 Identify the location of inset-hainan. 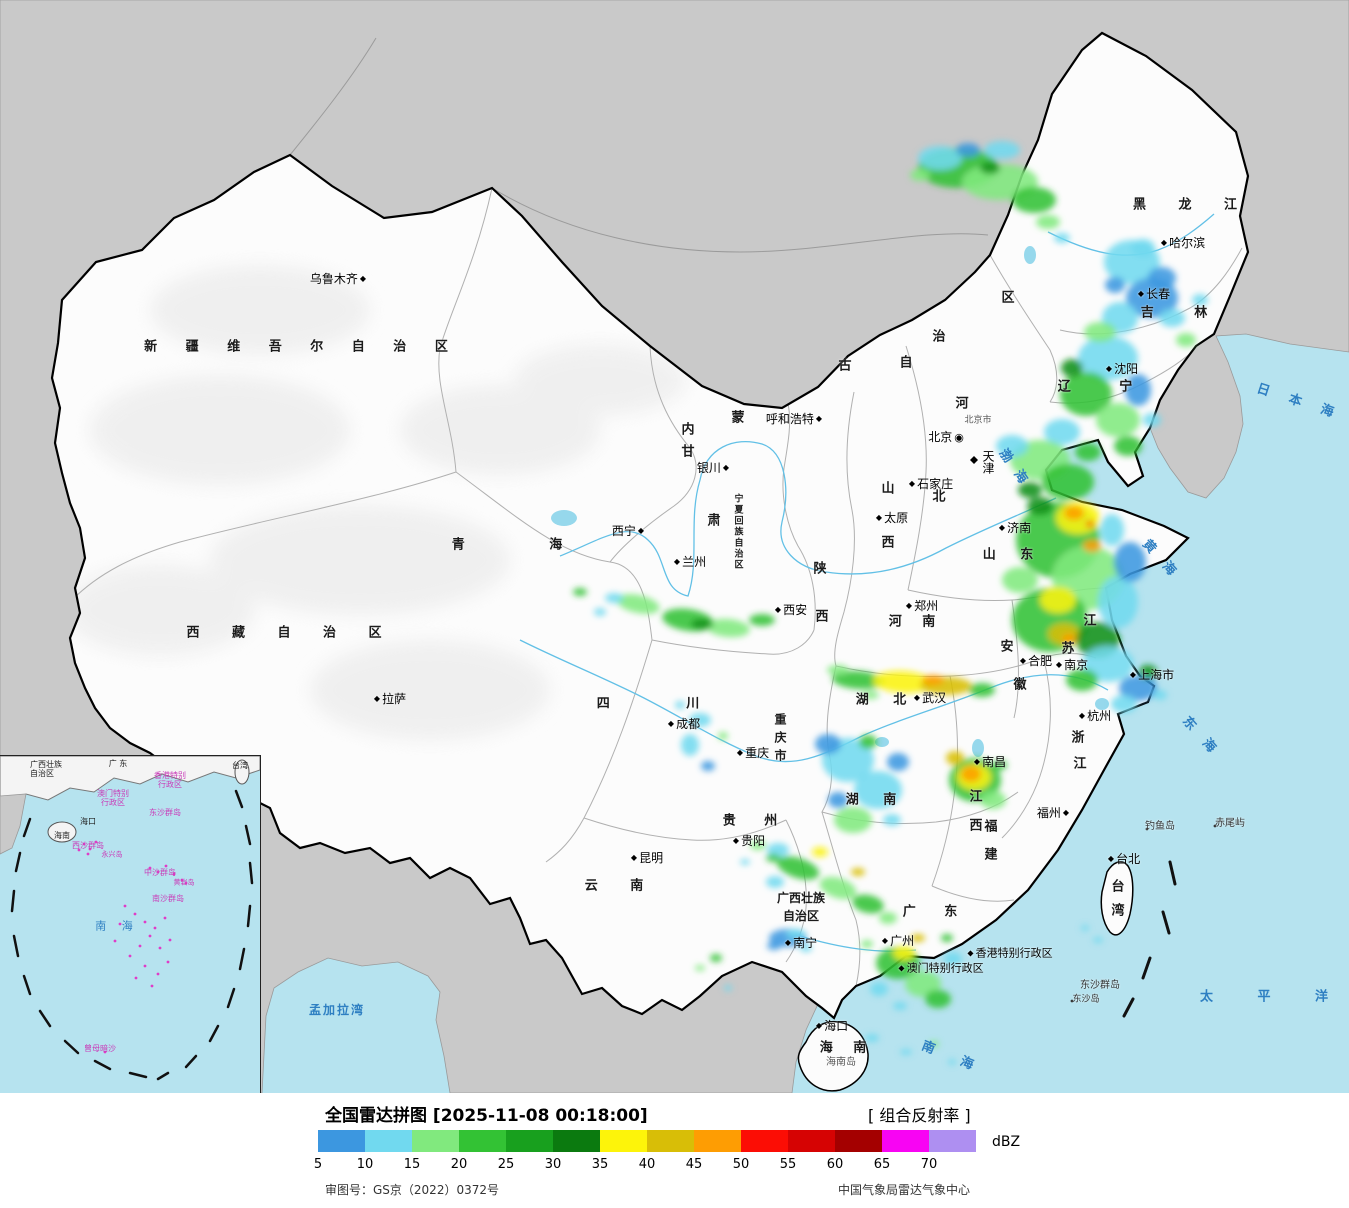
(62, 832).